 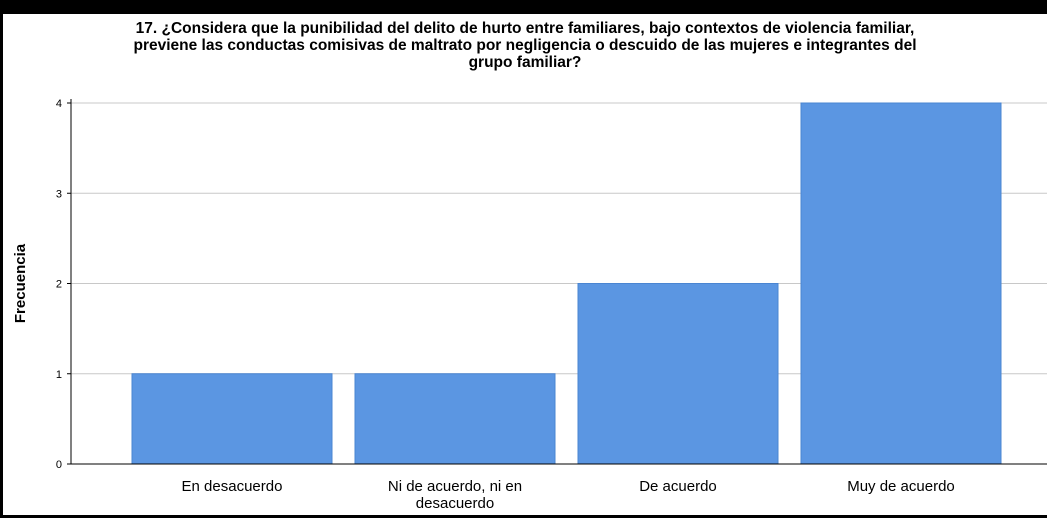 What do you see at coordinates (901, 486) in the screenshot?
I see `x-category-label: Muy de acuerdo` at bounding box center [901, 486].